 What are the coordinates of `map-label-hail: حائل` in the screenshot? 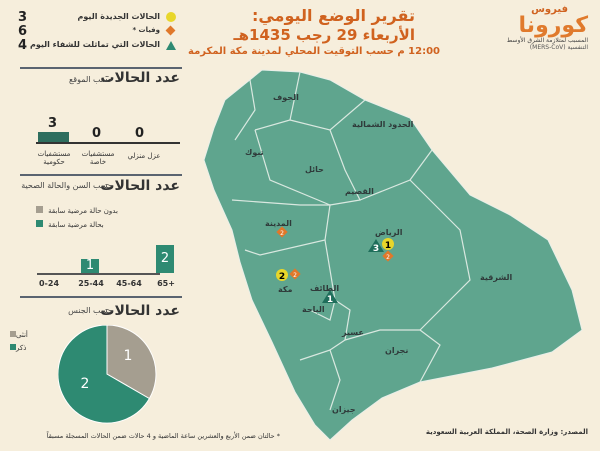 It's located at (314, 169).